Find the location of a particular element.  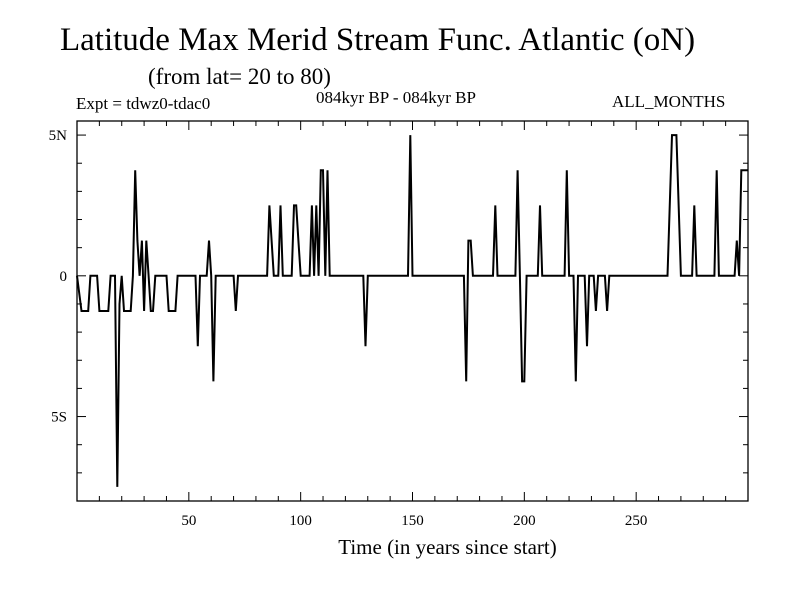

x-tick-label: 100 is located at coordinates (300, 521).